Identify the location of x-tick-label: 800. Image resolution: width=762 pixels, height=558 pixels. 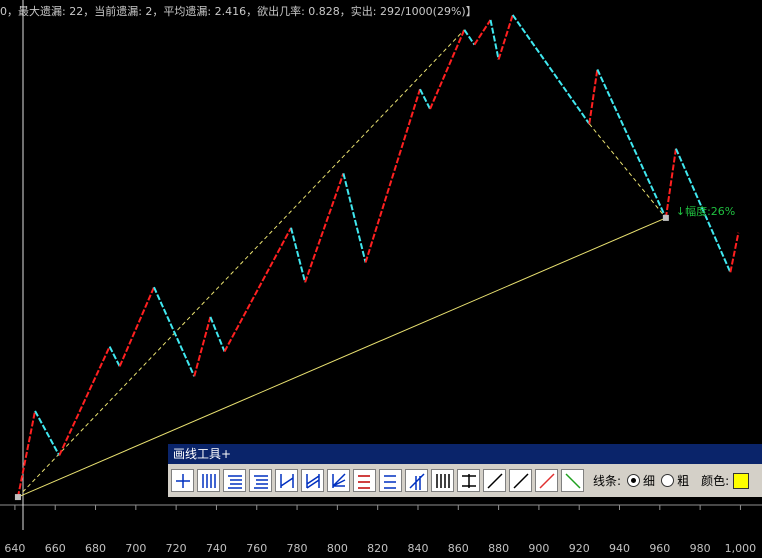
(337, 548).